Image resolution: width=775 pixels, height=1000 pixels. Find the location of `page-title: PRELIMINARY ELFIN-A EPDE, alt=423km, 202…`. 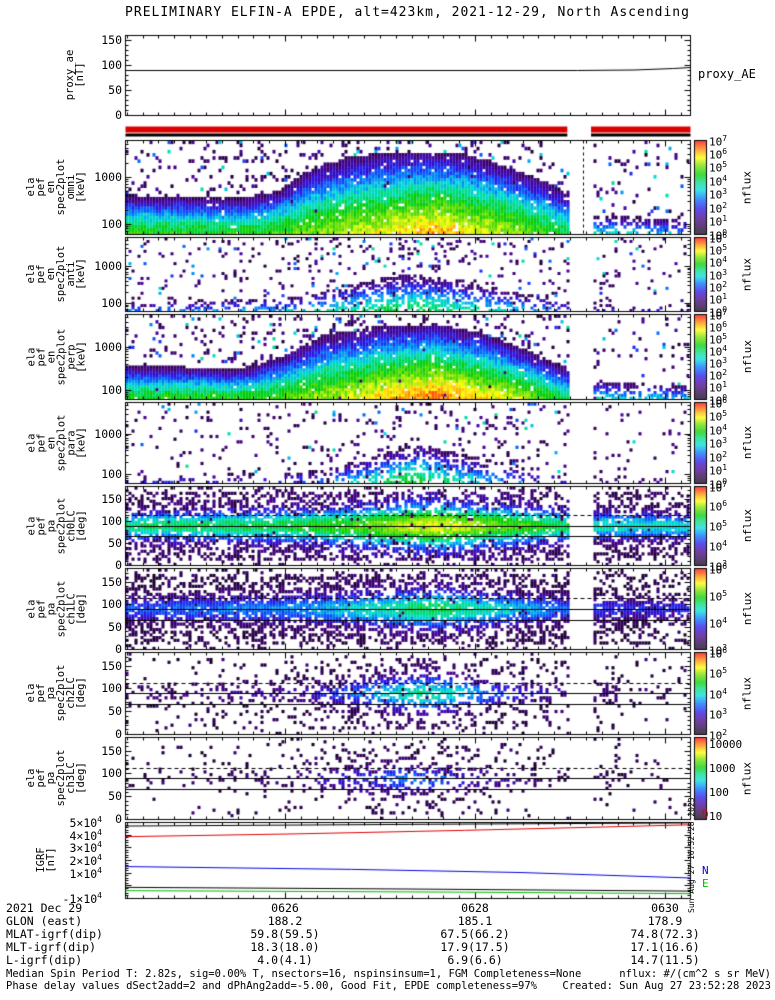

page-title: PRELIMINARY ELFIN-A EPDE, alt=423km, 202… is located at coordinates (407, 12).